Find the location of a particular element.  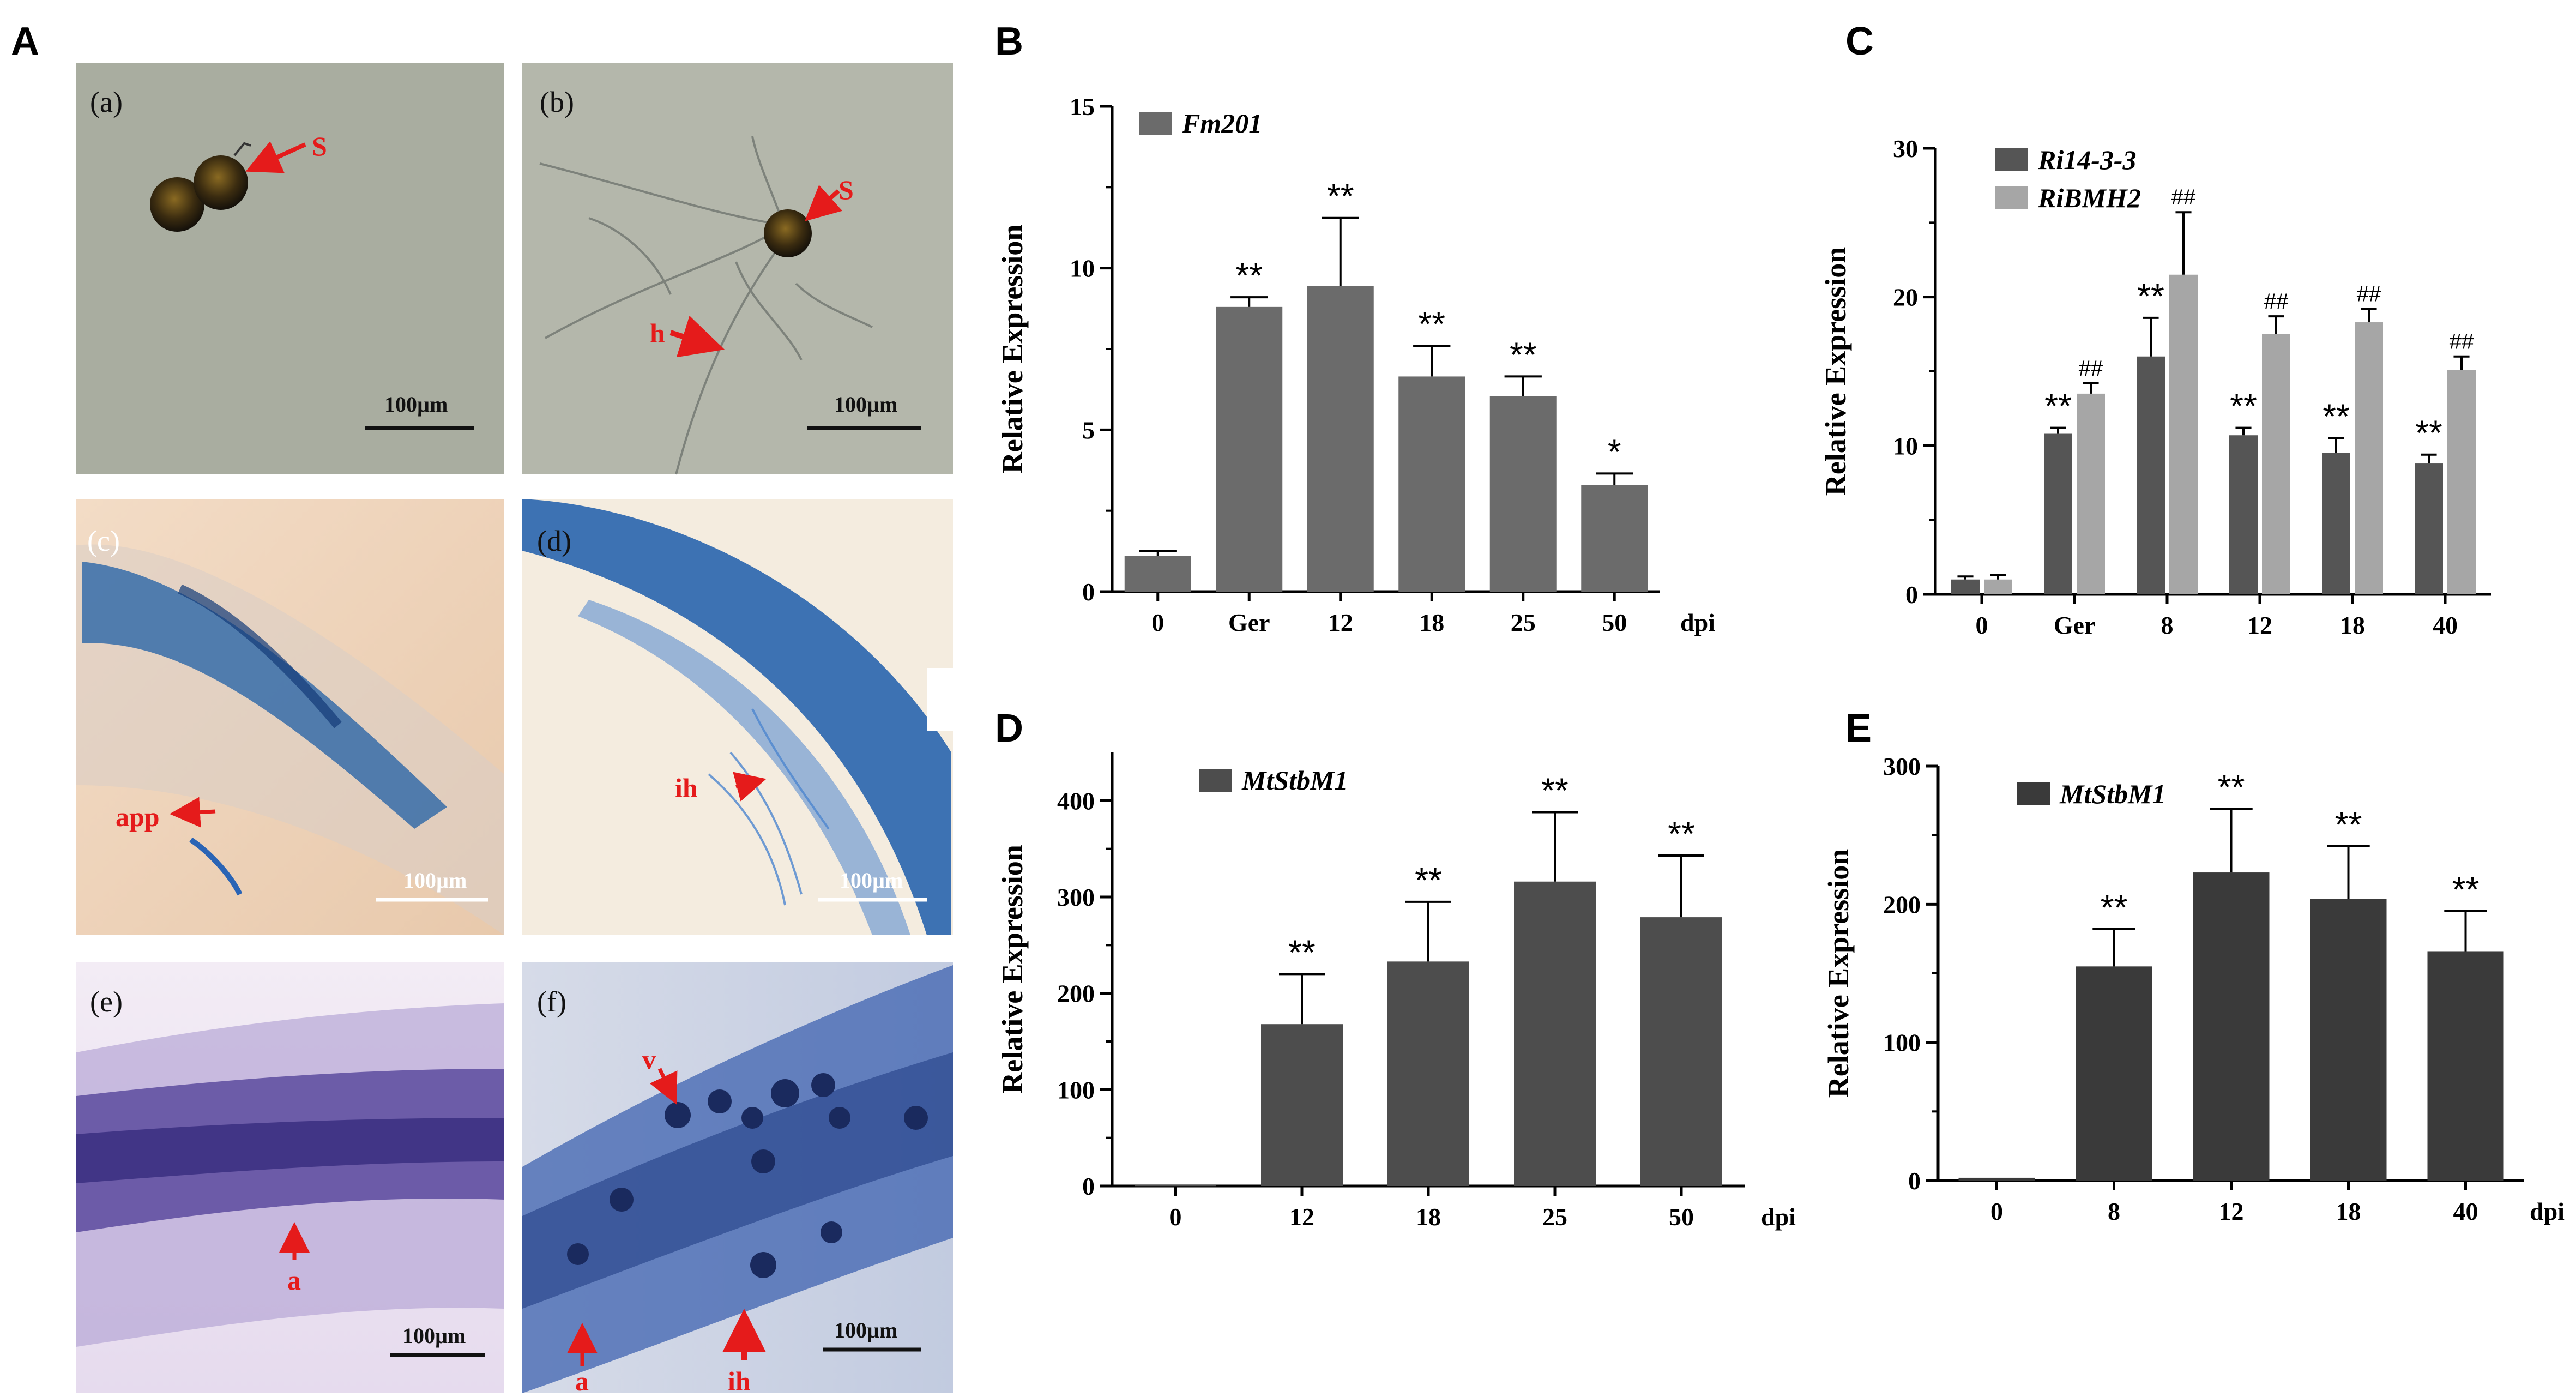

x-tick-label: 18 is located at coordinates (2352, 625).